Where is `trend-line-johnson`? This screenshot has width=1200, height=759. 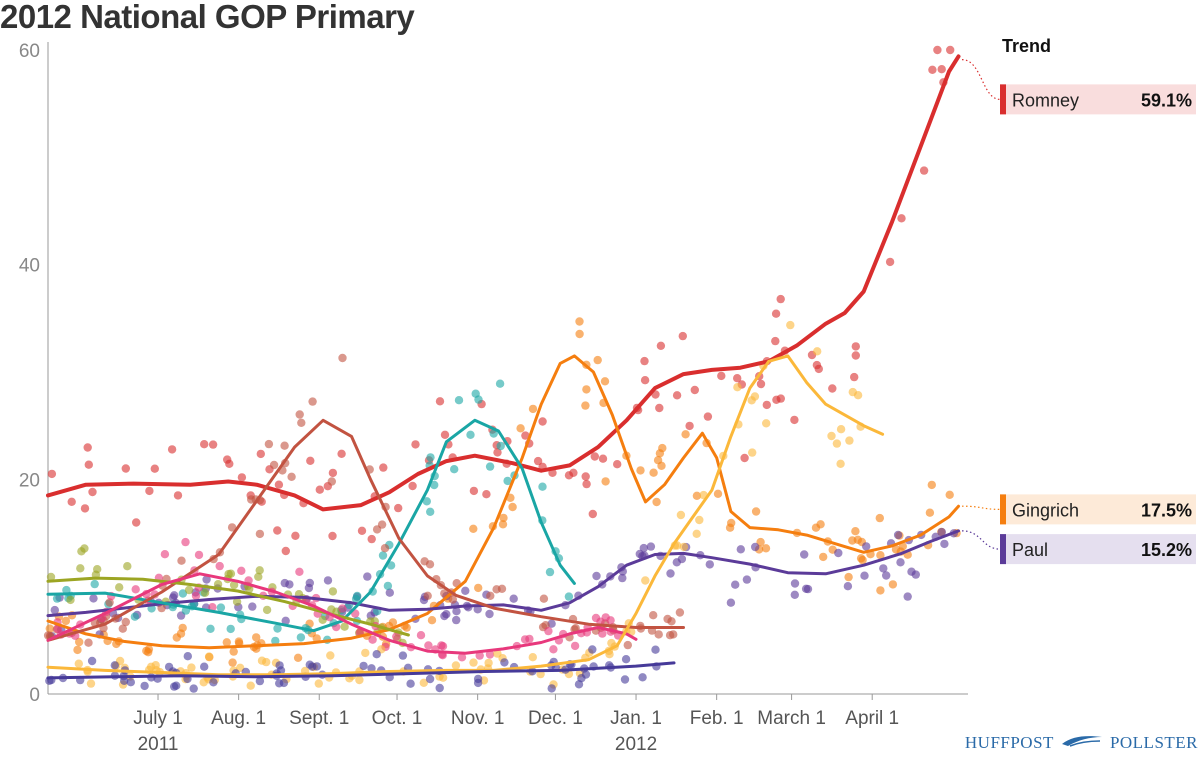
trend-line-johnson is located at coordinates (361, 670).